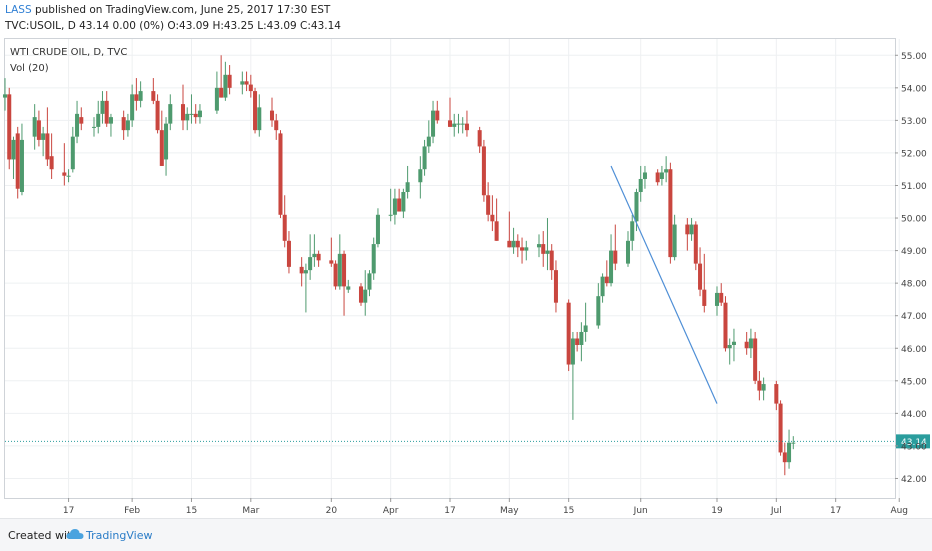  Describe the element at coordinates (119, 535) in the screenshot. I see `tradingview-brand-link: TradingView` at that location.